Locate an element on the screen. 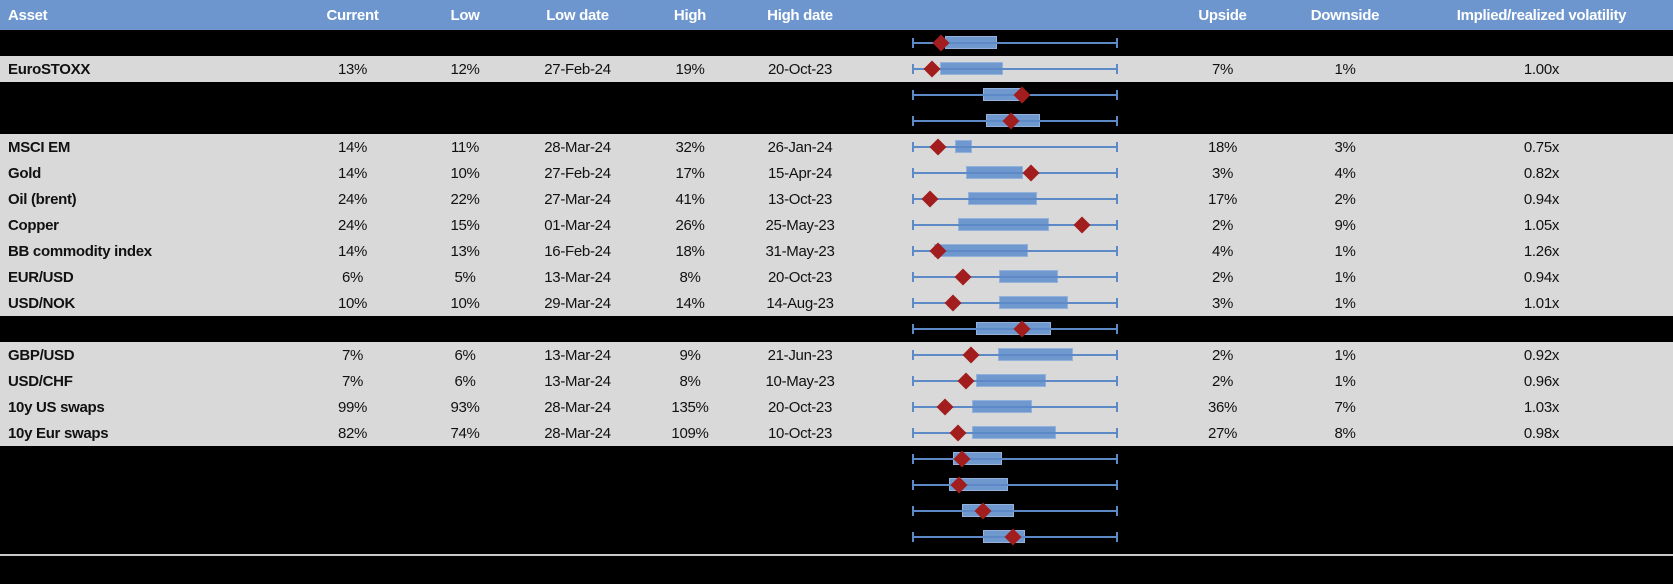 The width and height of the screenshot is (1673, 584). high-cell: 19% is located at coordinates (690, 69).